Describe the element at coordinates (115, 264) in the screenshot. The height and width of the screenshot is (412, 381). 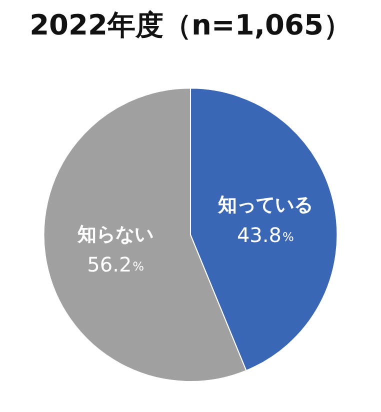
I see `data-label: 56.2%` at that location.